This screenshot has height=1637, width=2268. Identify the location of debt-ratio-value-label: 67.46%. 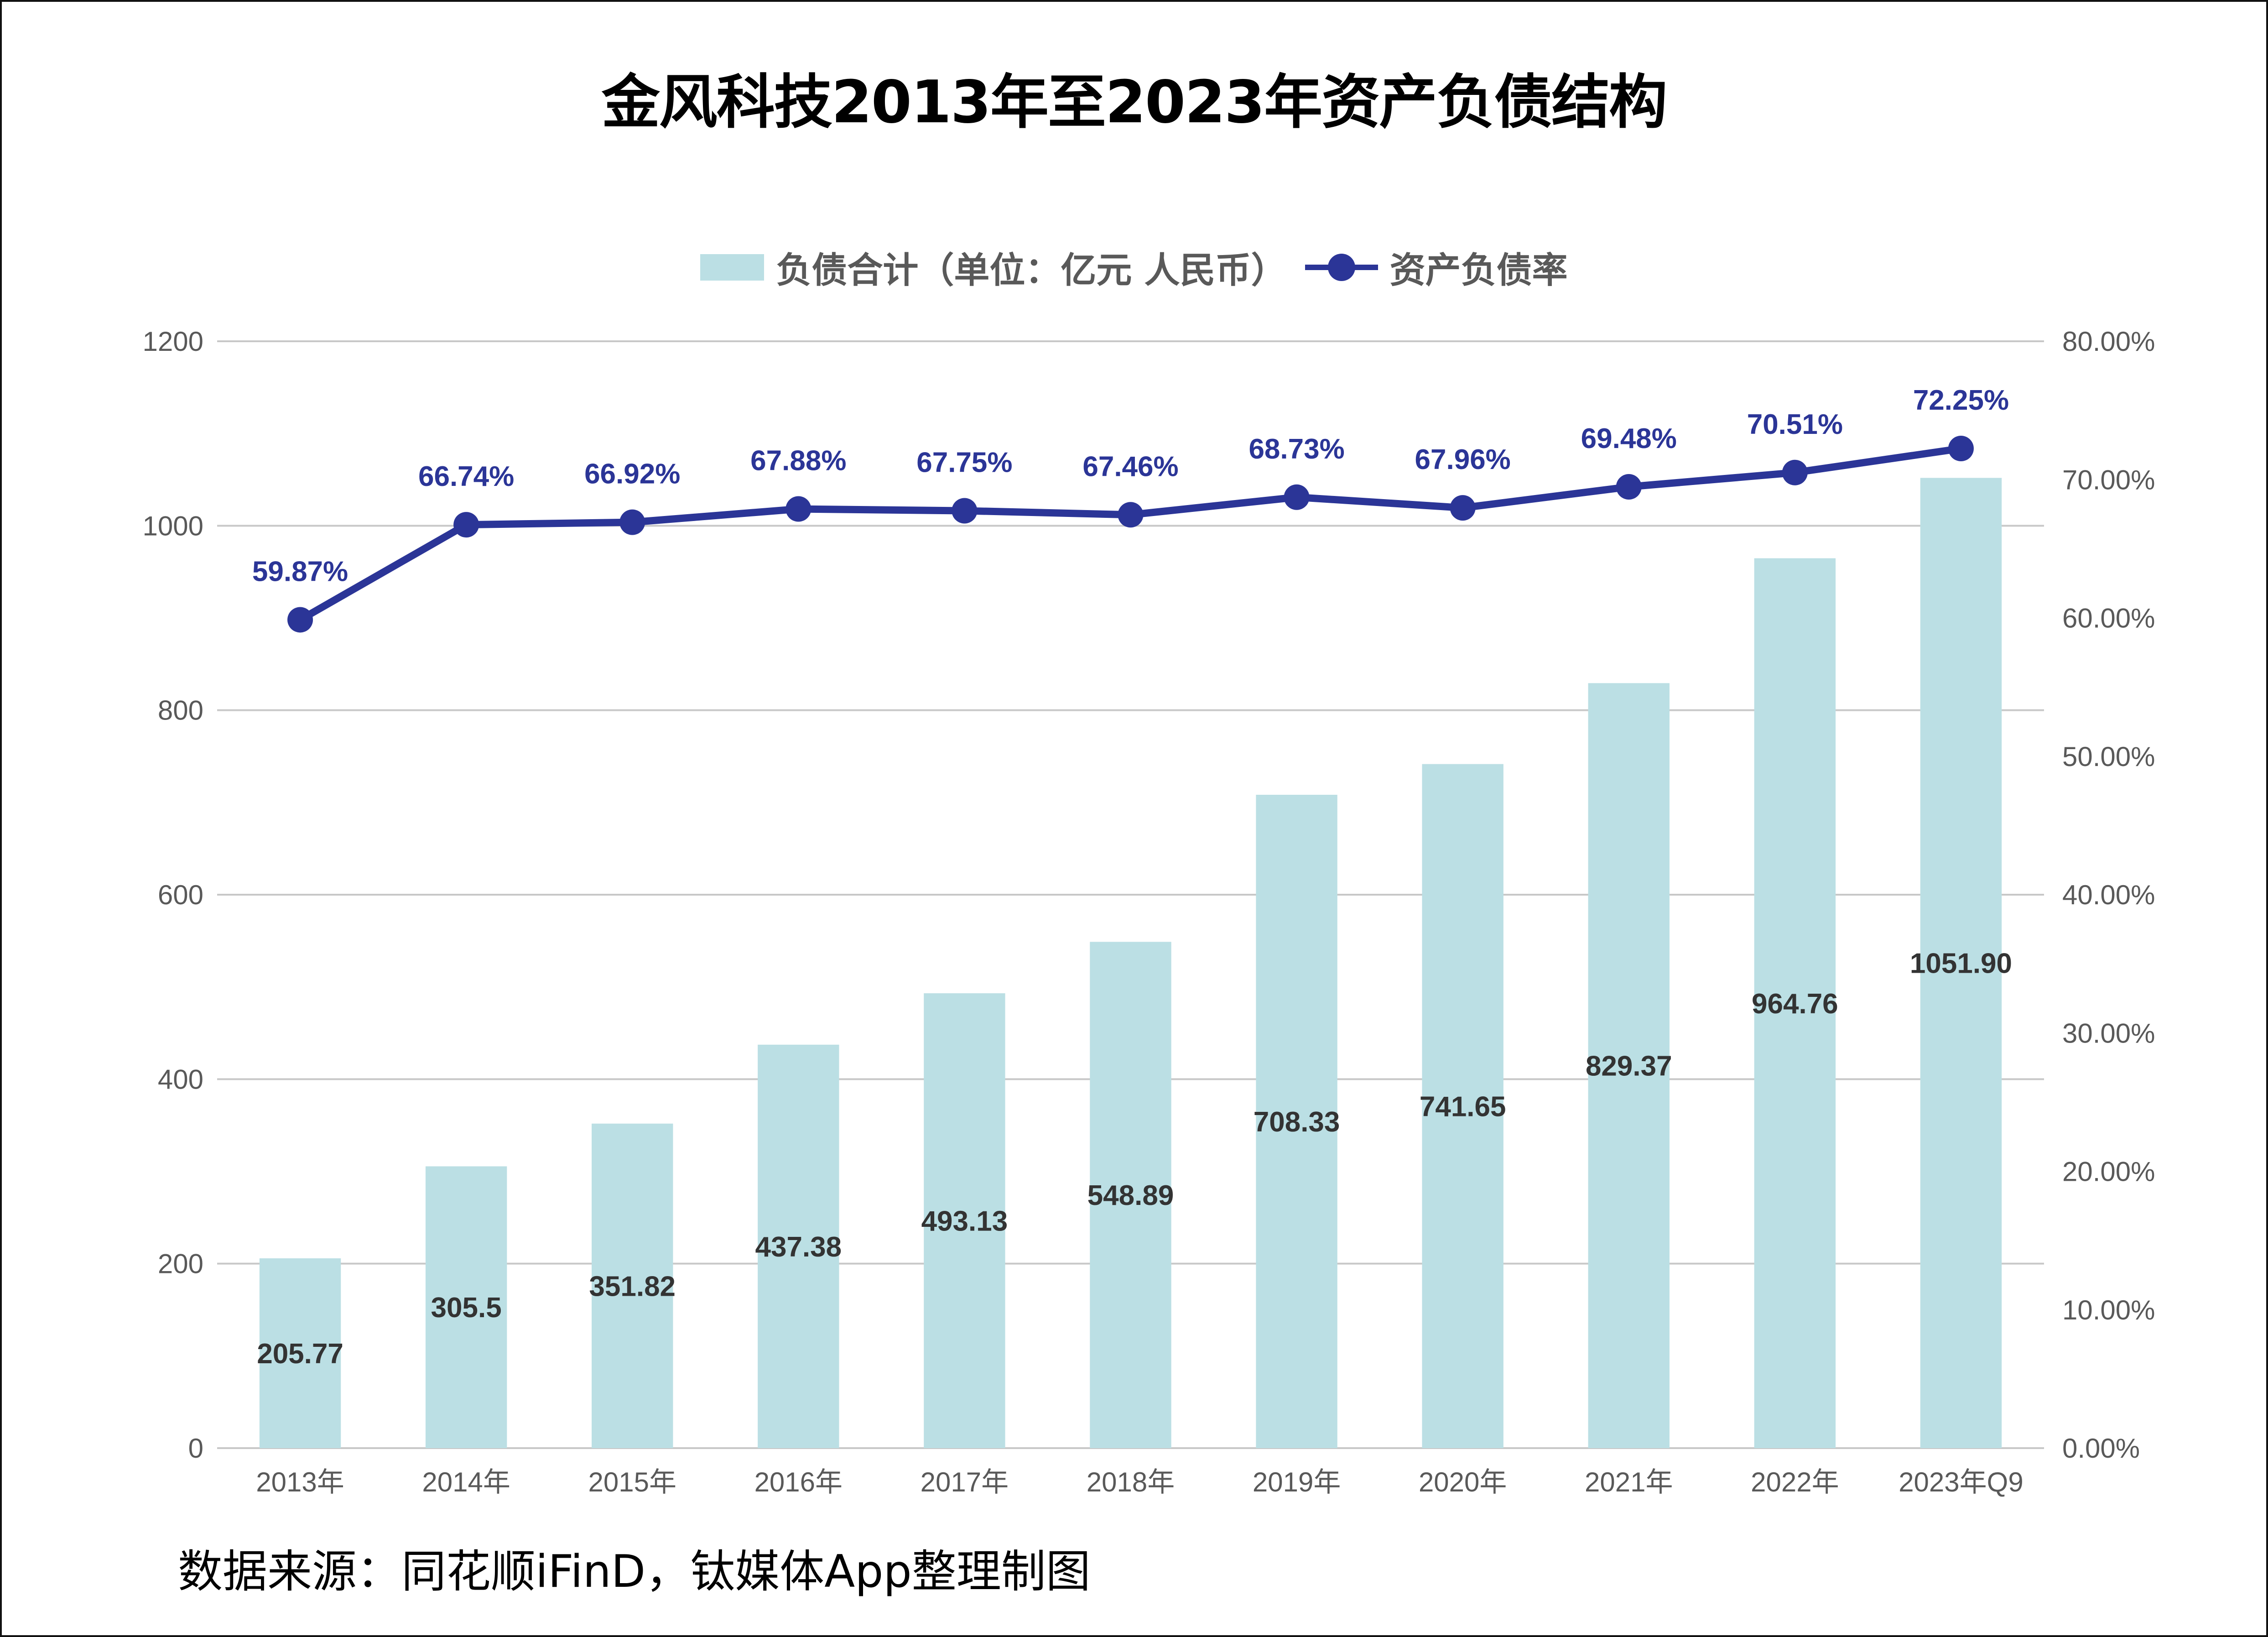
(1130, 466).